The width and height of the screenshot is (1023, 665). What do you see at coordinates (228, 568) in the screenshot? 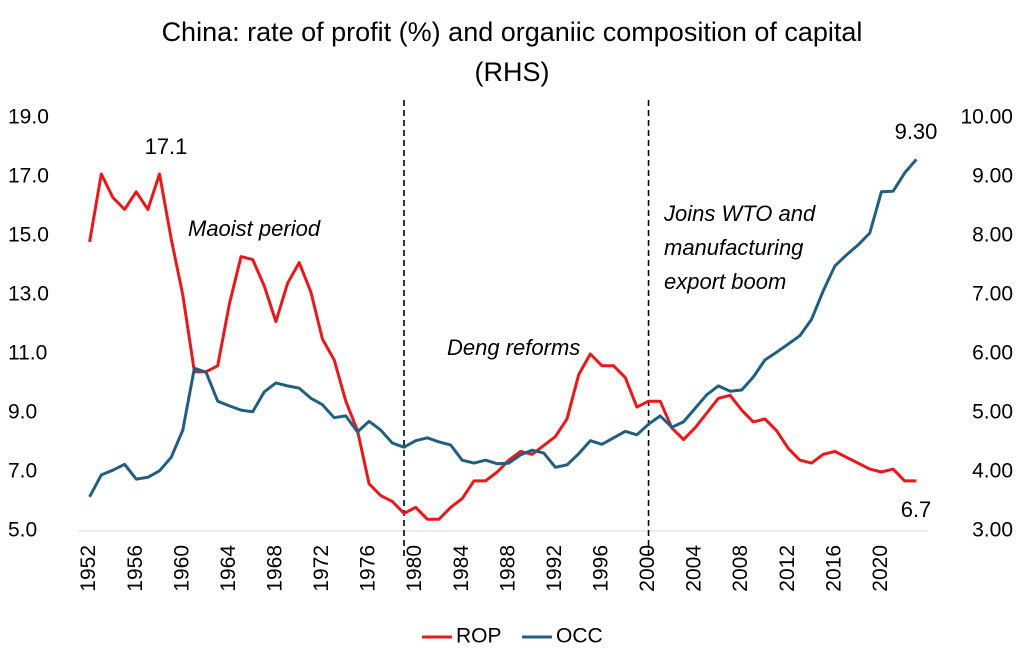
I see `x-tick-label: 1964` at bounding box center [228, 568].